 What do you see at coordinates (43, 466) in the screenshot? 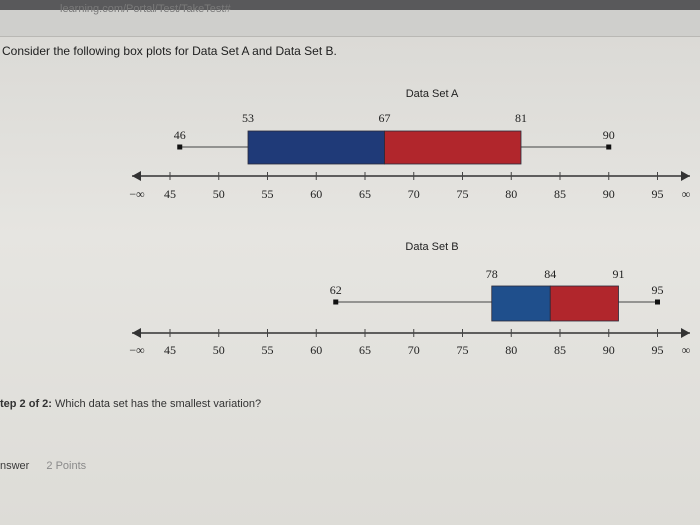
I see `answer-row: nswer 2 Points` at bounding box center [43, 466].